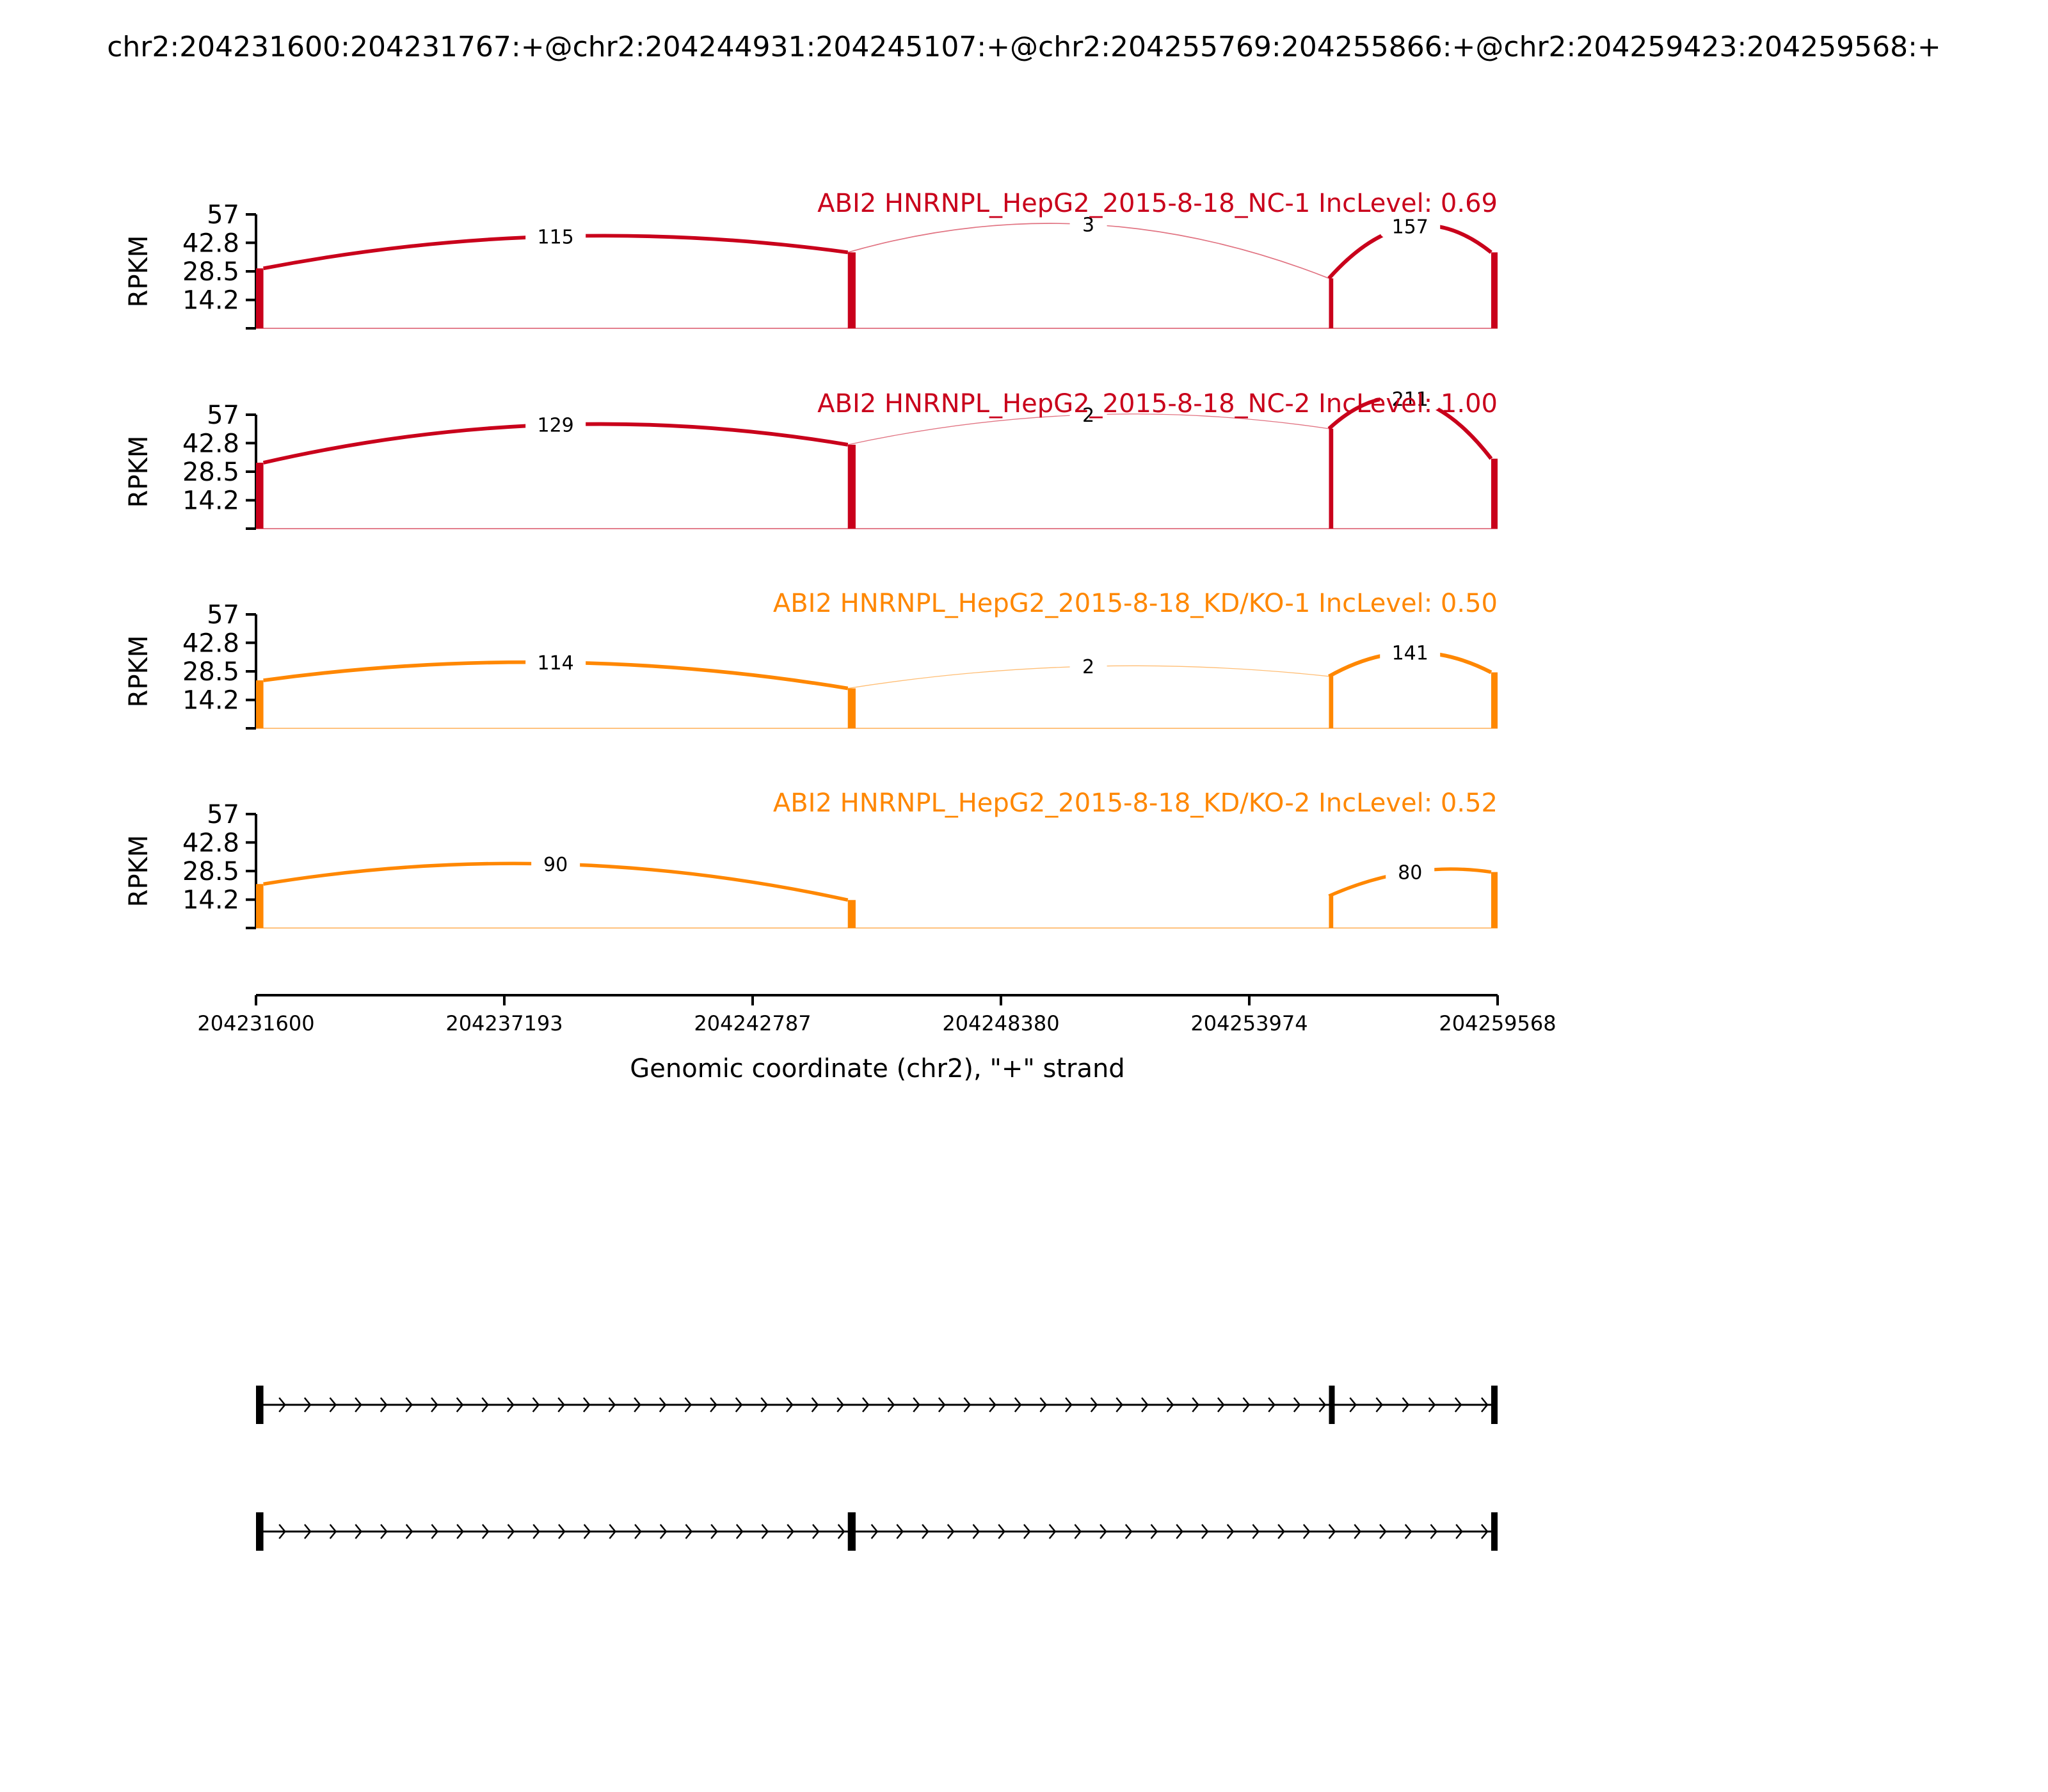 The width and height of the screenshot is (2048, 1792). I want to click on junction-count: 114, so click(556, 663).